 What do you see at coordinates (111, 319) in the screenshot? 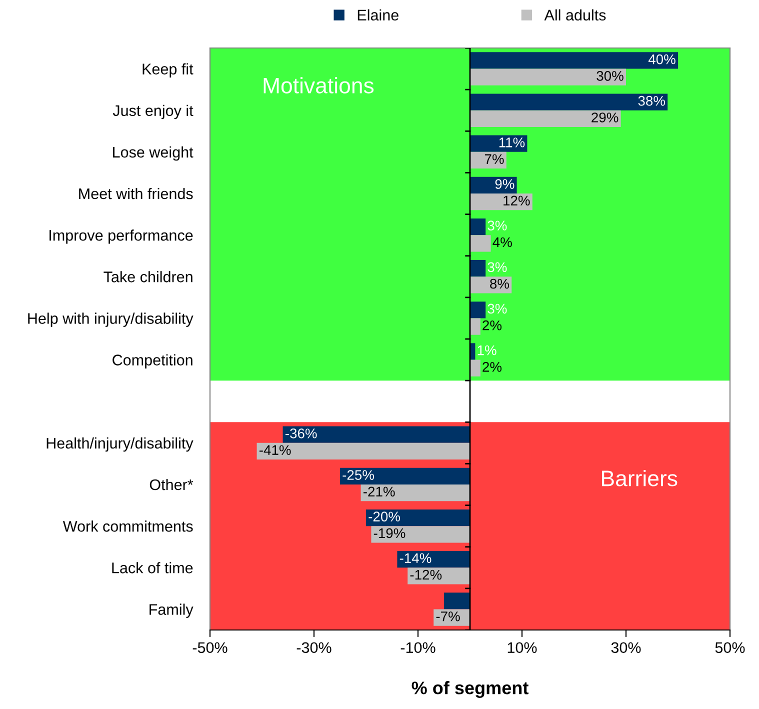
I see `y-tick-label: Help with injury/disability` at bounding box center [111, 319].